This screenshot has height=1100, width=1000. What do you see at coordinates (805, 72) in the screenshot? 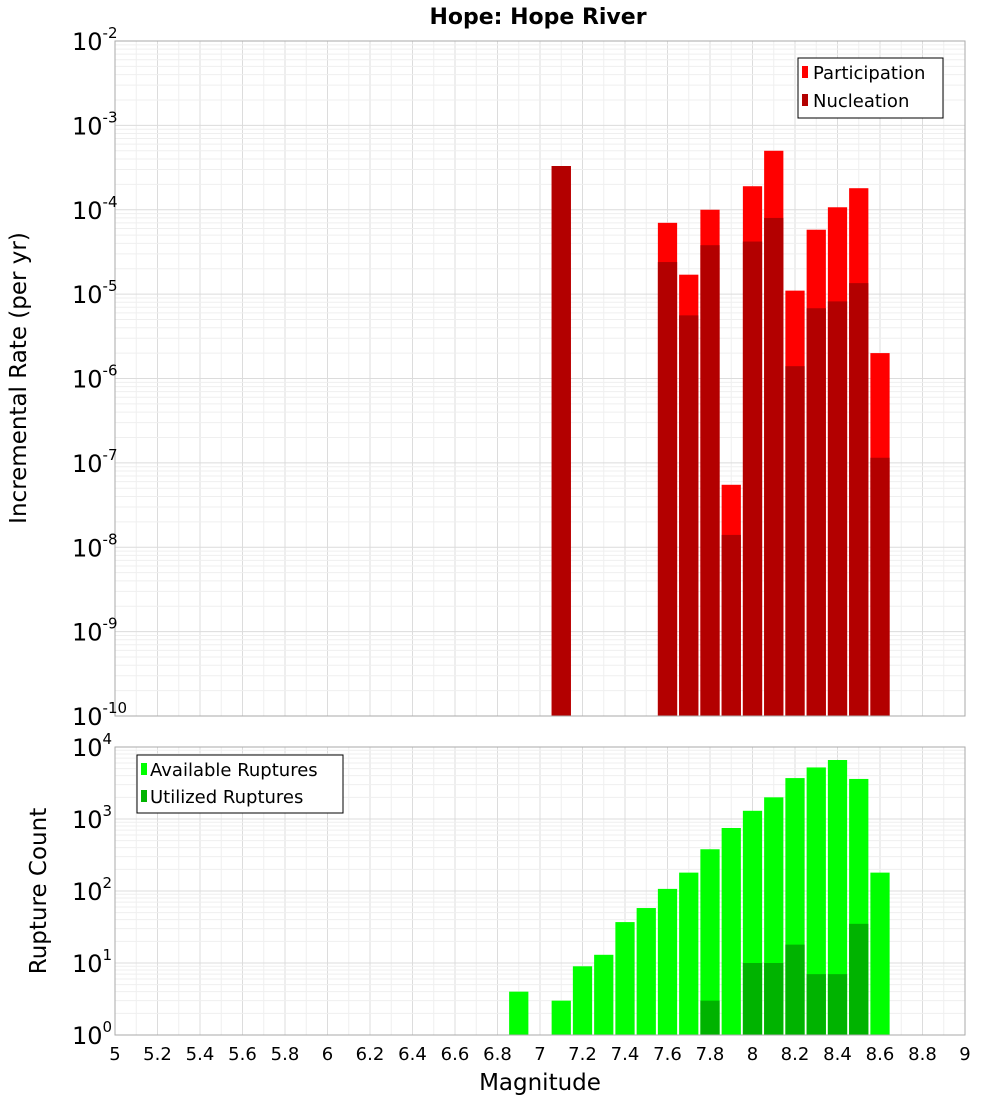
I see `legend-swatch-participation` at bounding box center [805, 72].